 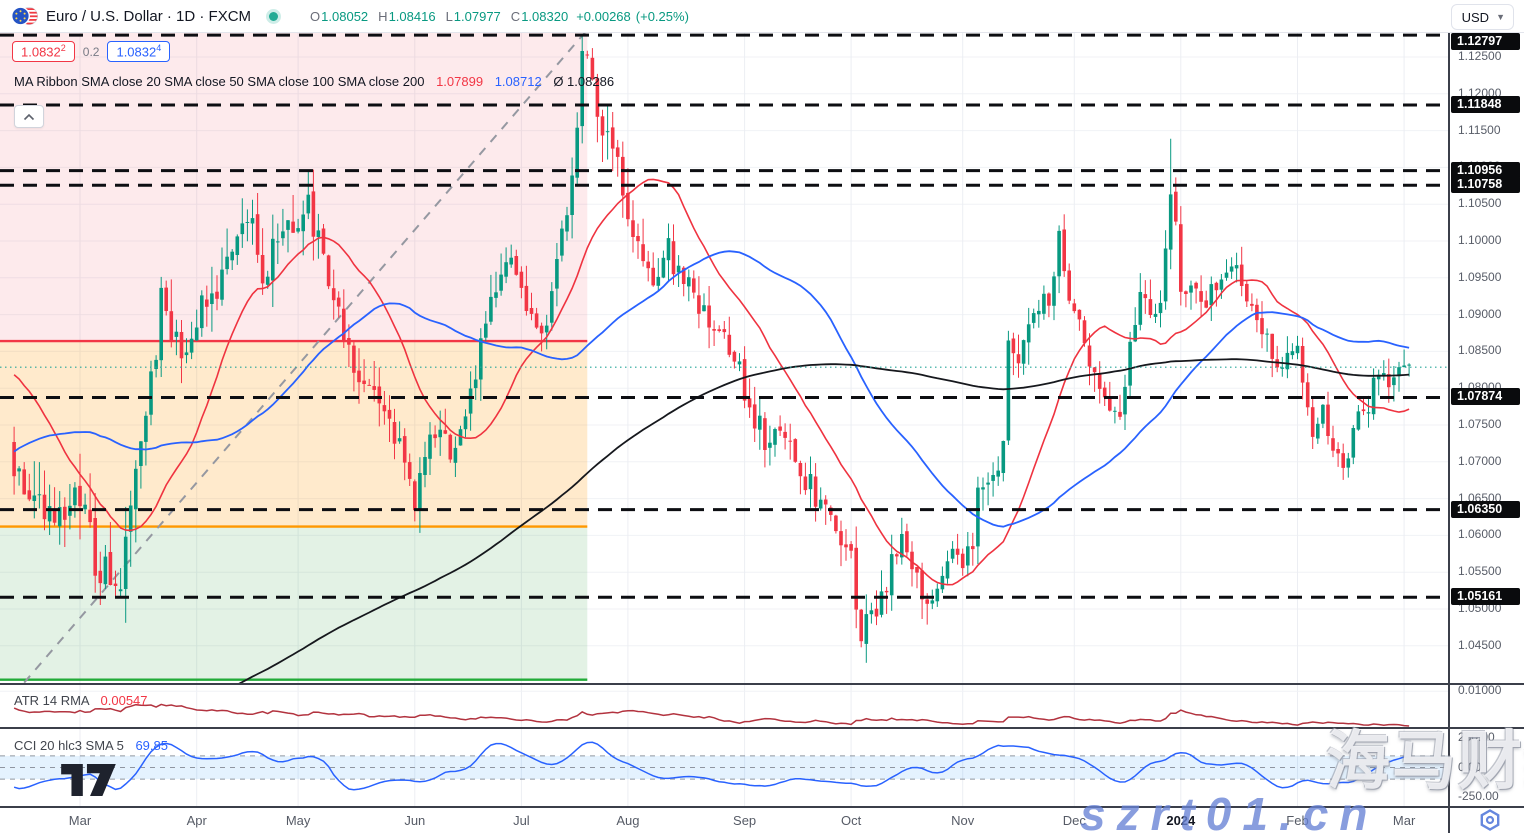 What do you see at coordinates (89, 780) in the screenshot?
I see `tradingview-logo` at bounding box center [89, 780].